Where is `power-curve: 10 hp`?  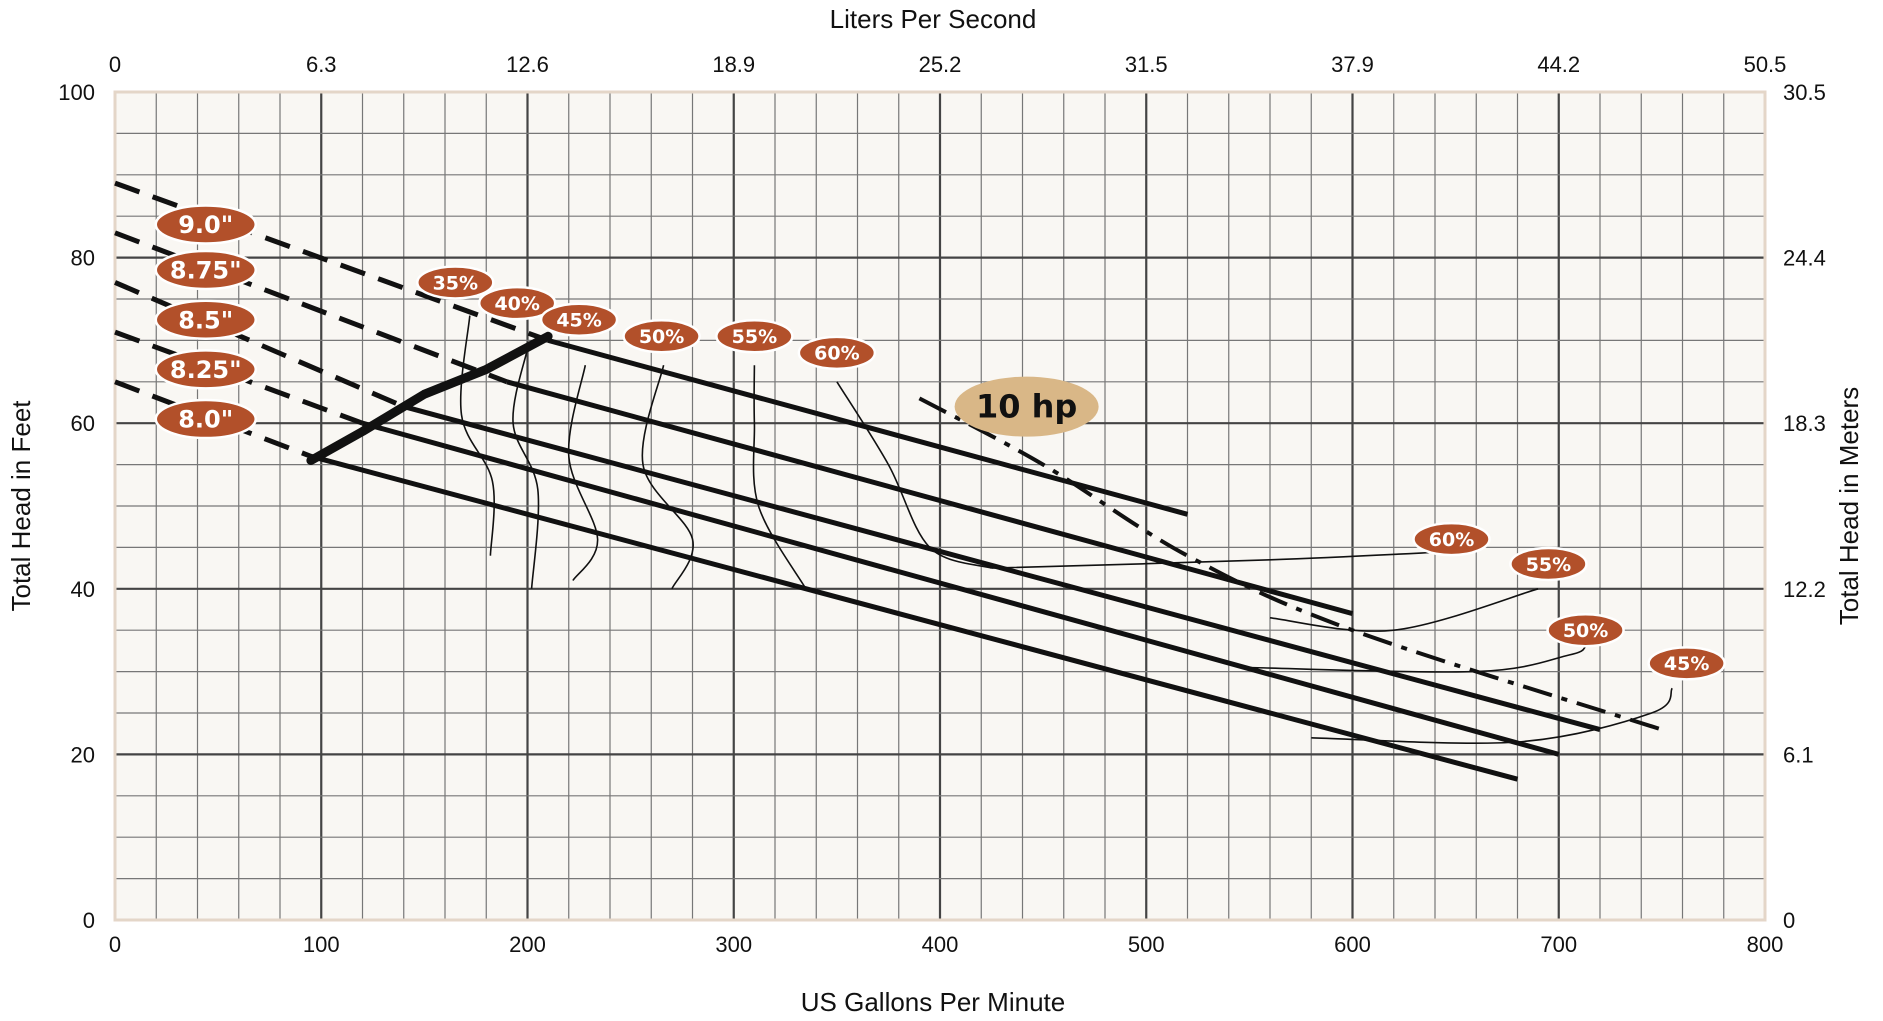
power-curve: 10 hp is located at coordinates (1290, 554).